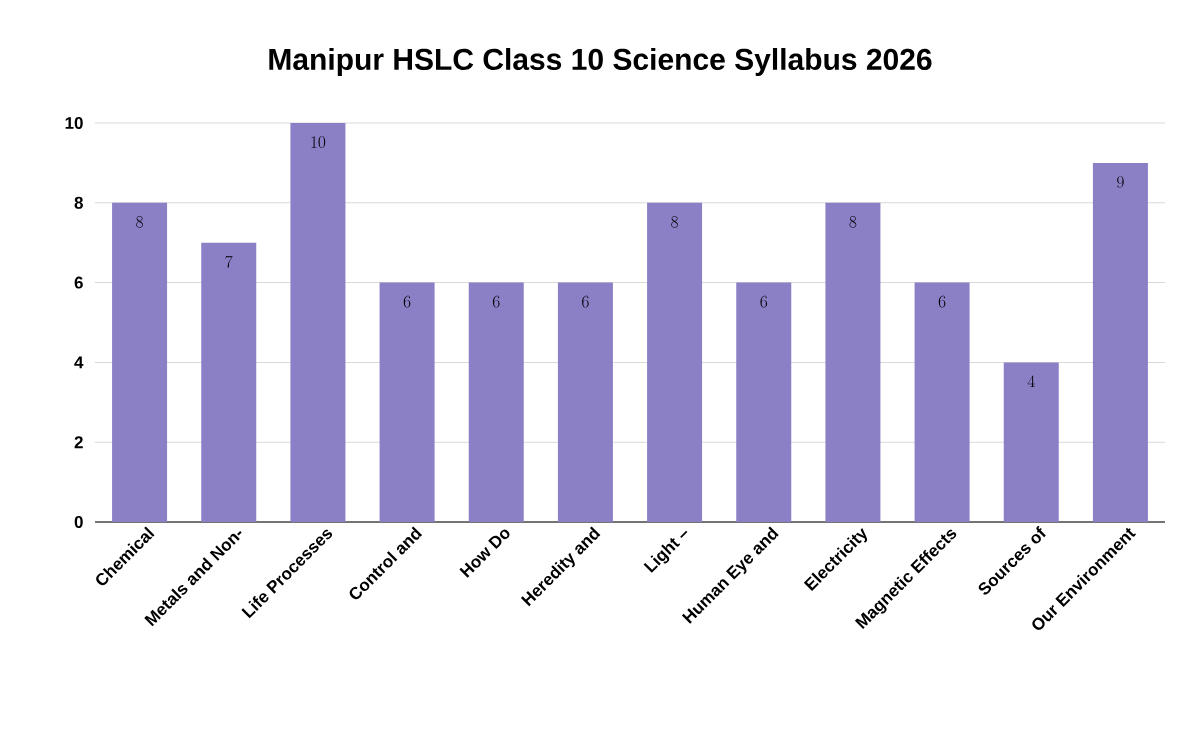 Image resolution: width=1200 pixels, height=742 pixels. Describe the element at coordinates (1120, 182) in the screenshot. I see `data-label: 9` at that location.